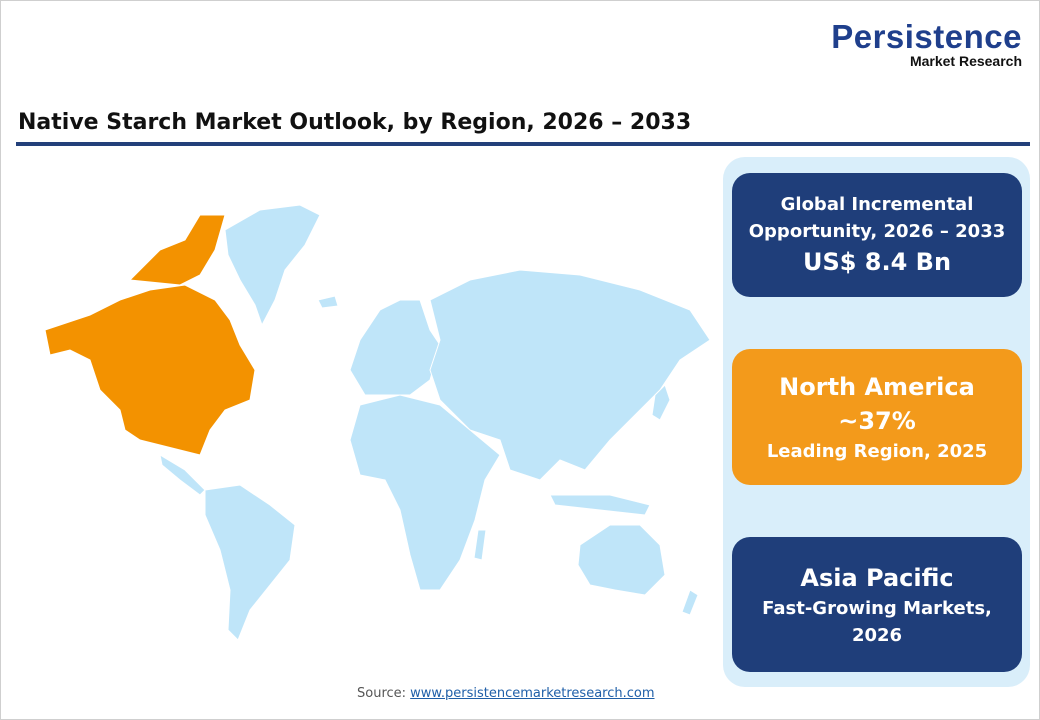  What do you see at coordinates (532, 693) in the screenshot?
I see `source-link: www.persistencemarketresearch.com` at bounding box center [532, 693].